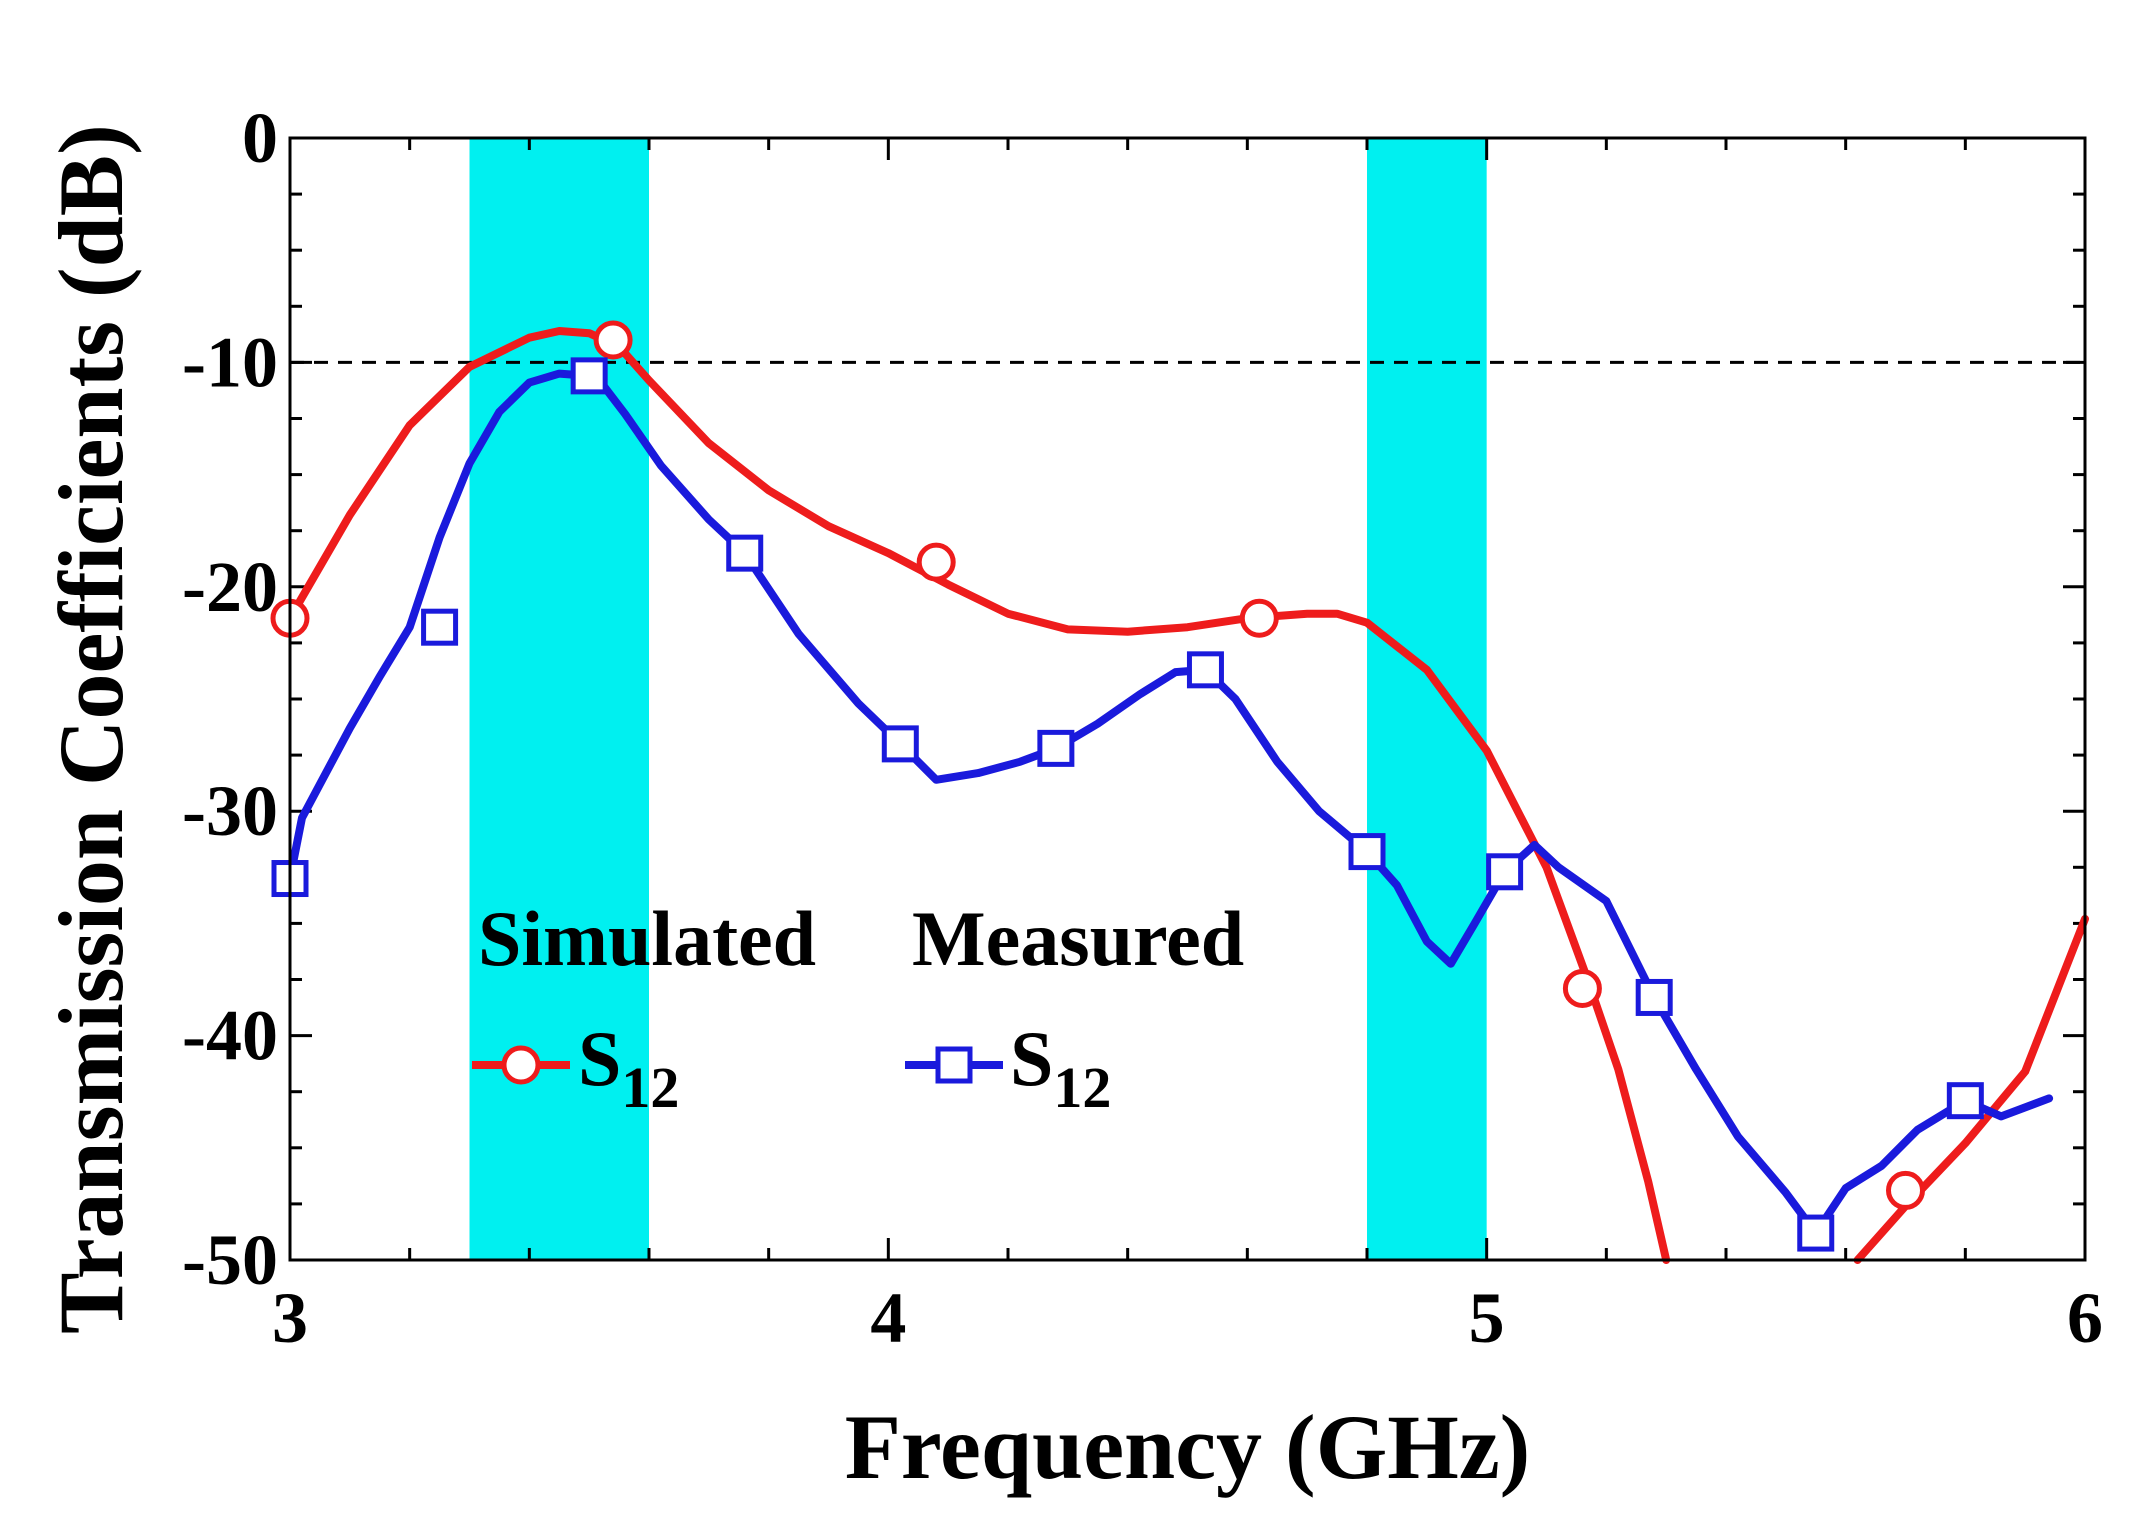 Image resolution: width=2131 pixels, height=1524 pixels. What do you see at coordinates (230, 1036) in the screenshot?
I see `y-tick-label: -40` at bounding box center [230, 1036].